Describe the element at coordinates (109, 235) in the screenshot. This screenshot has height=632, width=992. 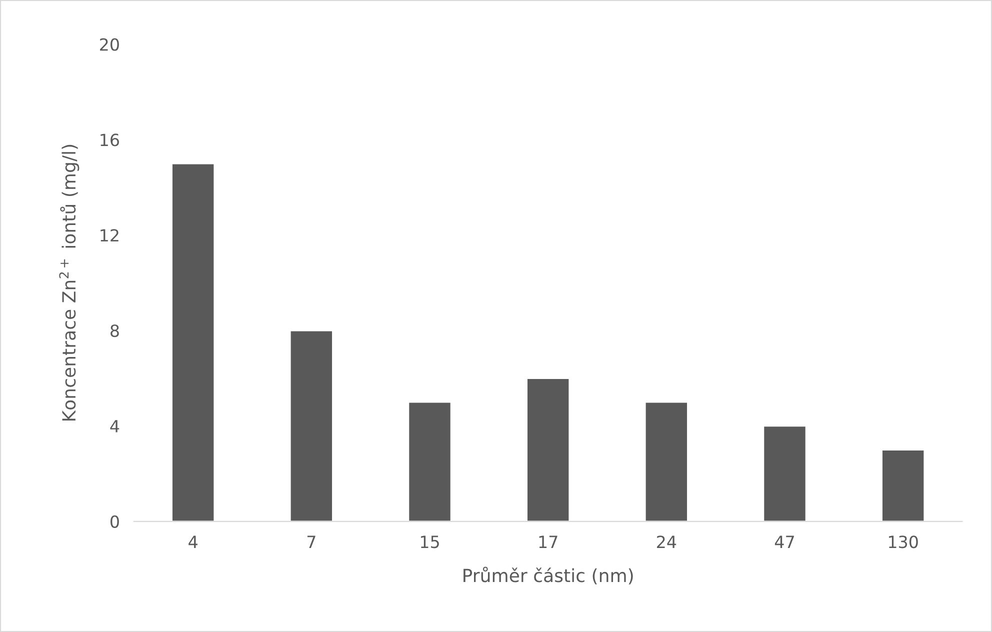
I see `y-tick-label: 12` at that location.